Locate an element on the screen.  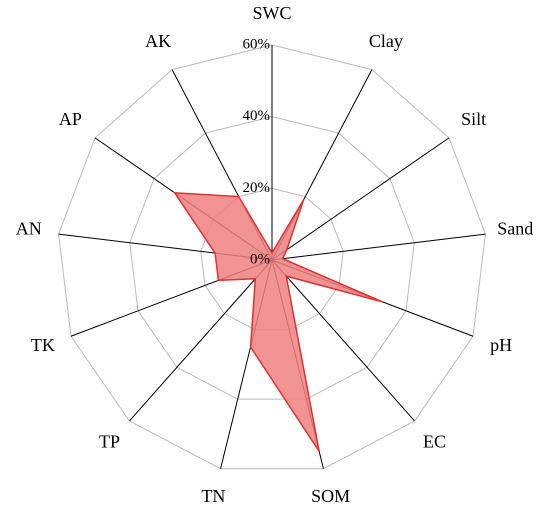
axis-label: EC is located at coordinates (434, 442).